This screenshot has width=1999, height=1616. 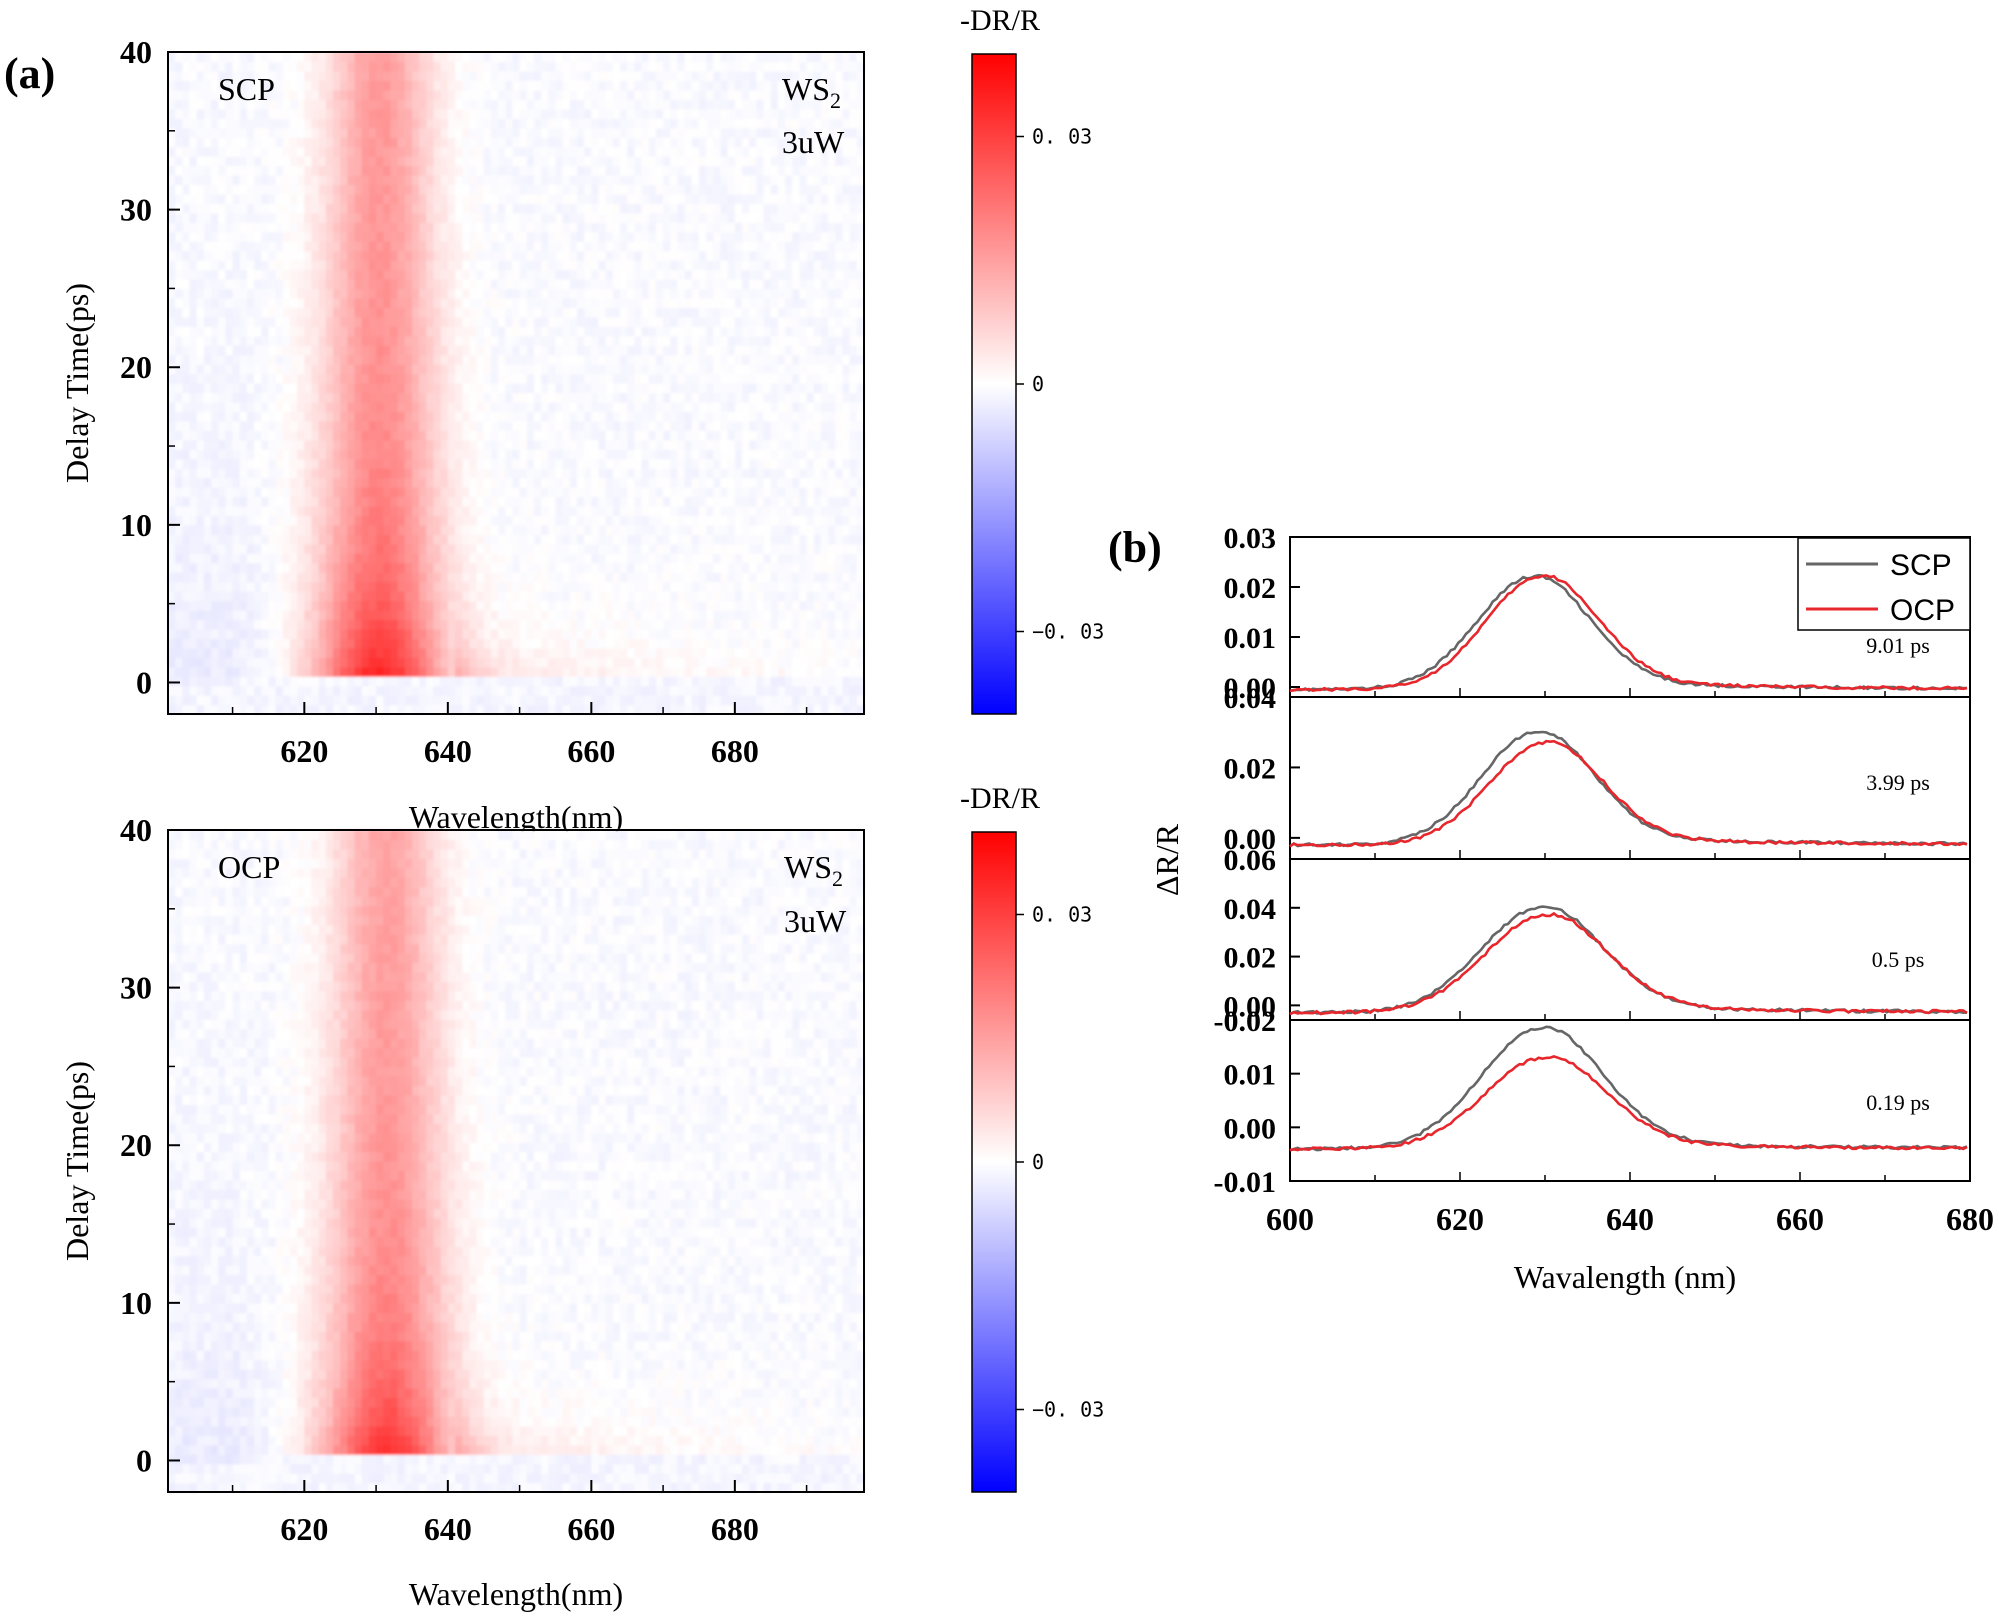 I want to click on panel-label-a: (a), so click(x=29, y=73).